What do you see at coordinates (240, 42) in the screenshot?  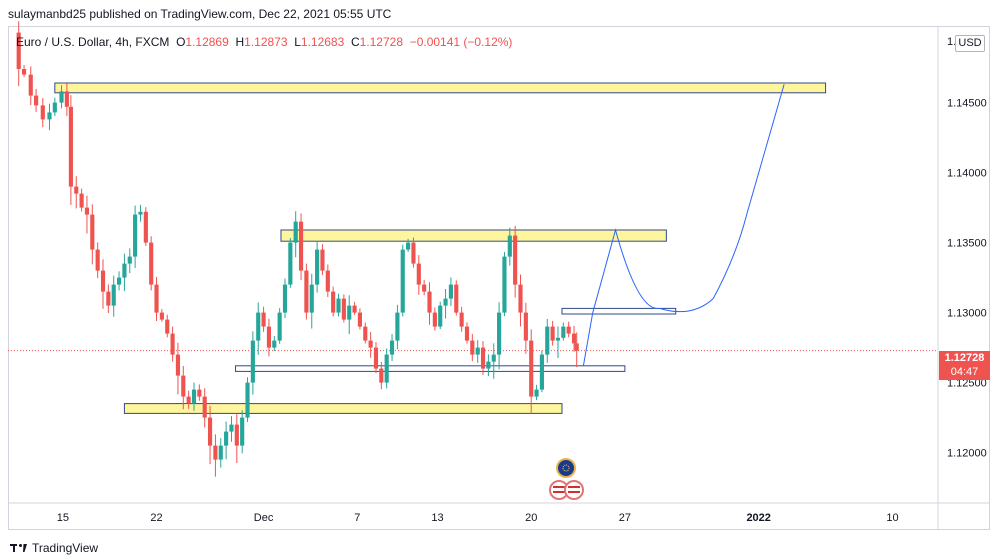 I see `legend-h-label: H` at bounding box center [240, 42].